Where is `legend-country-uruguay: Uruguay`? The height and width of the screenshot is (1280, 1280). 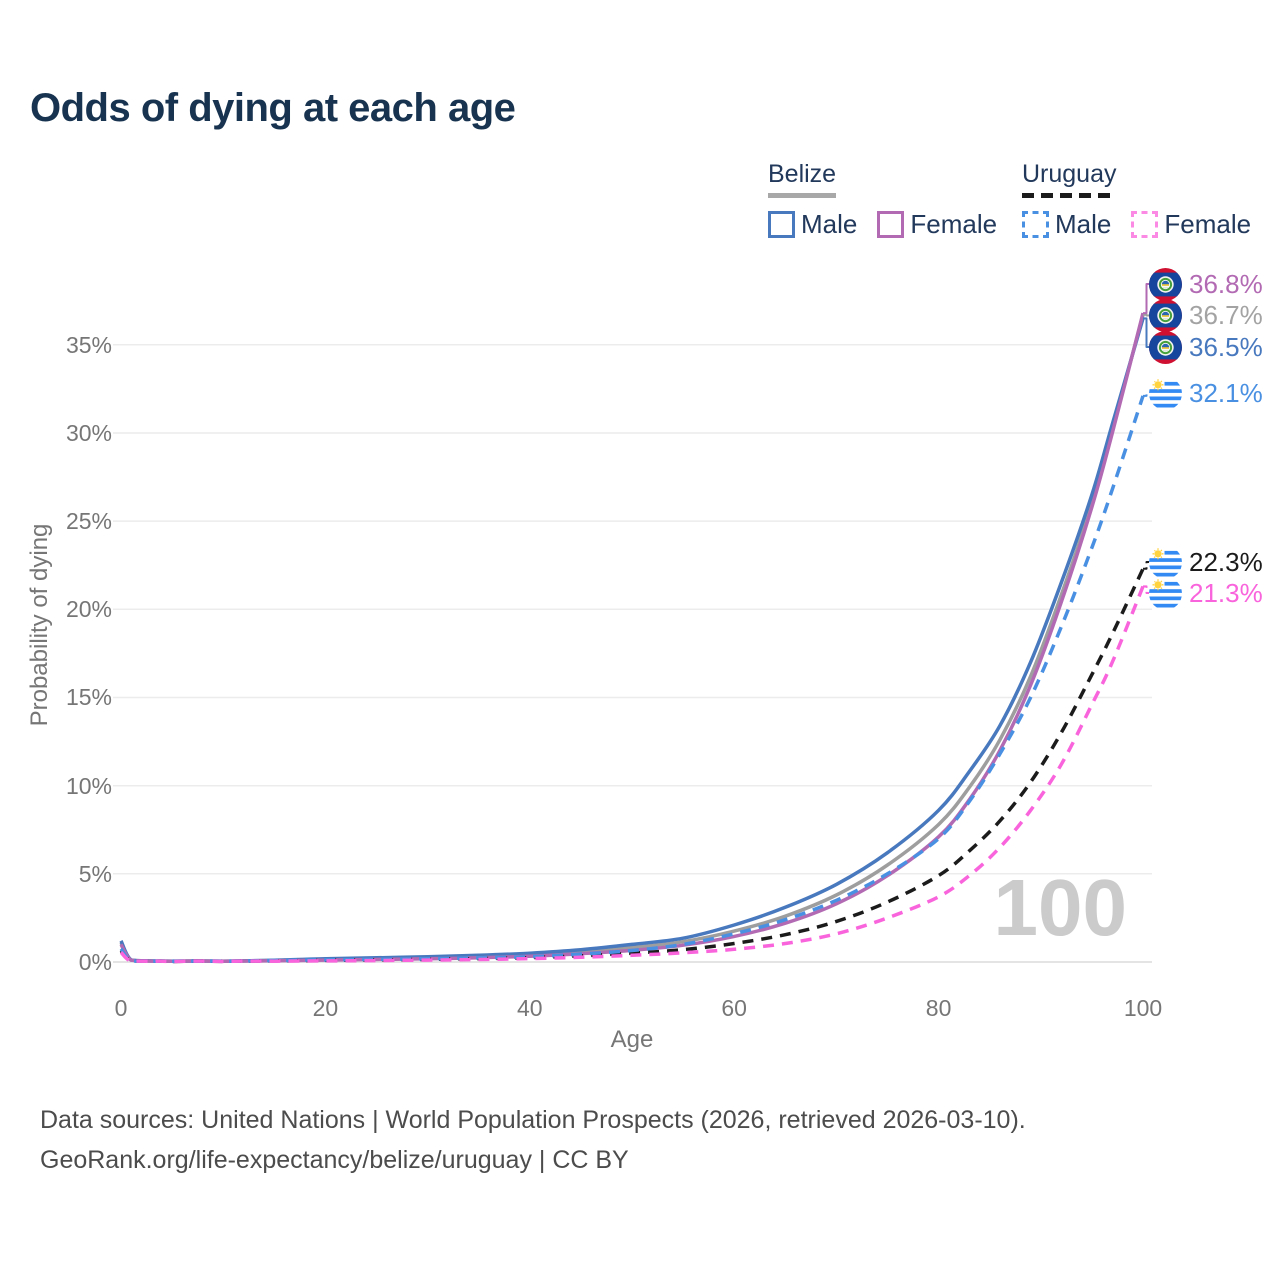 legend-country-uruguay: Uruguay is located at coordinates (1069, 174).